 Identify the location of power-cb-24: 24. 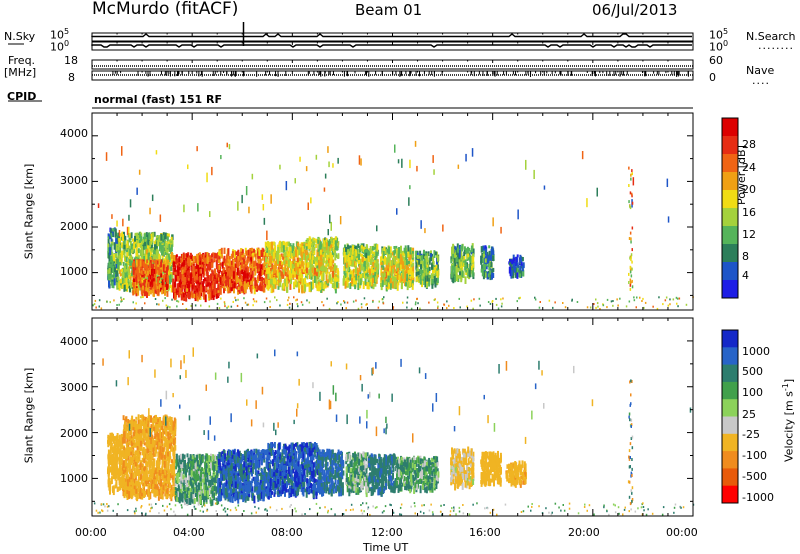
(749, 167).